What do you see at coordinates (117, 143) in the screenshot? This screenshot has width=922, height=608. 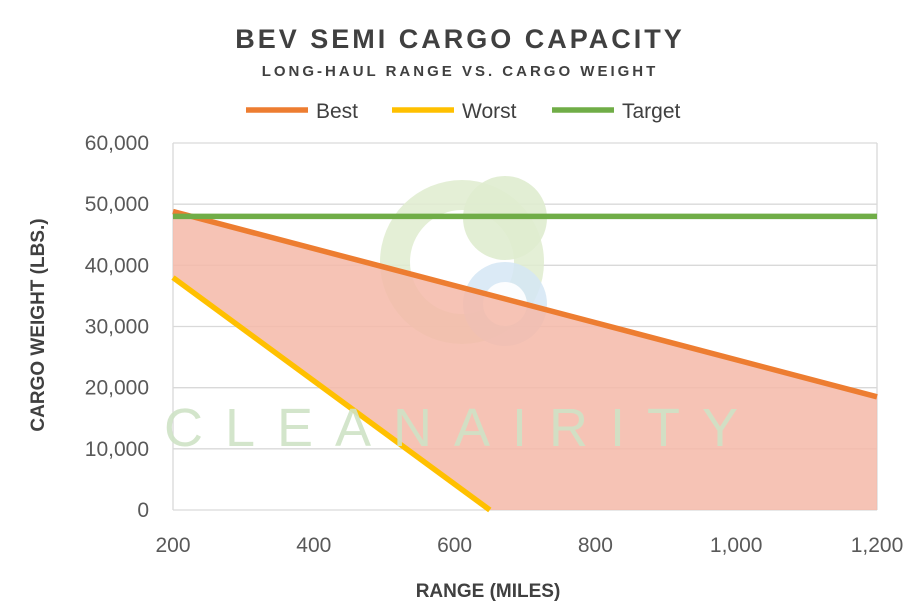 I see `y-tick-label: 60,000` at bounding box center [117, 143].